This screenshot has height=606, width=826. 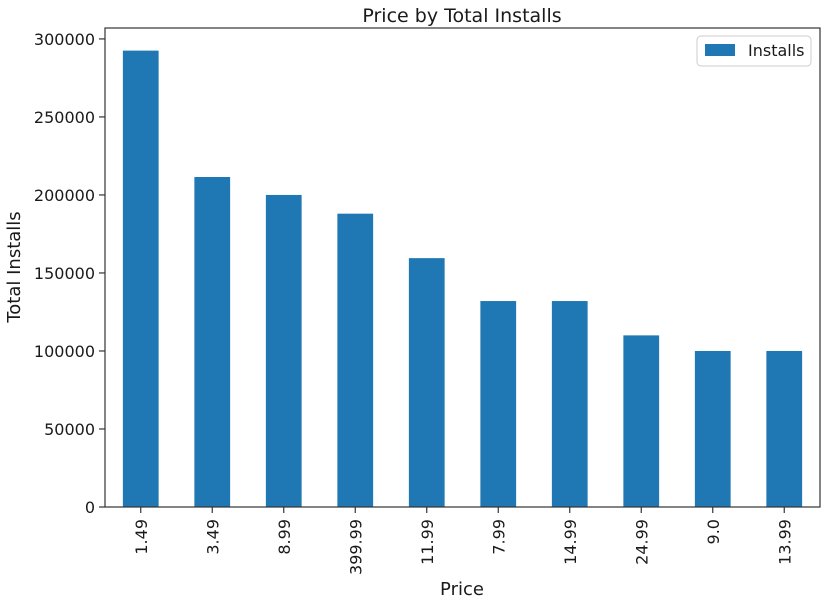 I want to click on x-tick-label: 7.99, so click(x=498, y=537).